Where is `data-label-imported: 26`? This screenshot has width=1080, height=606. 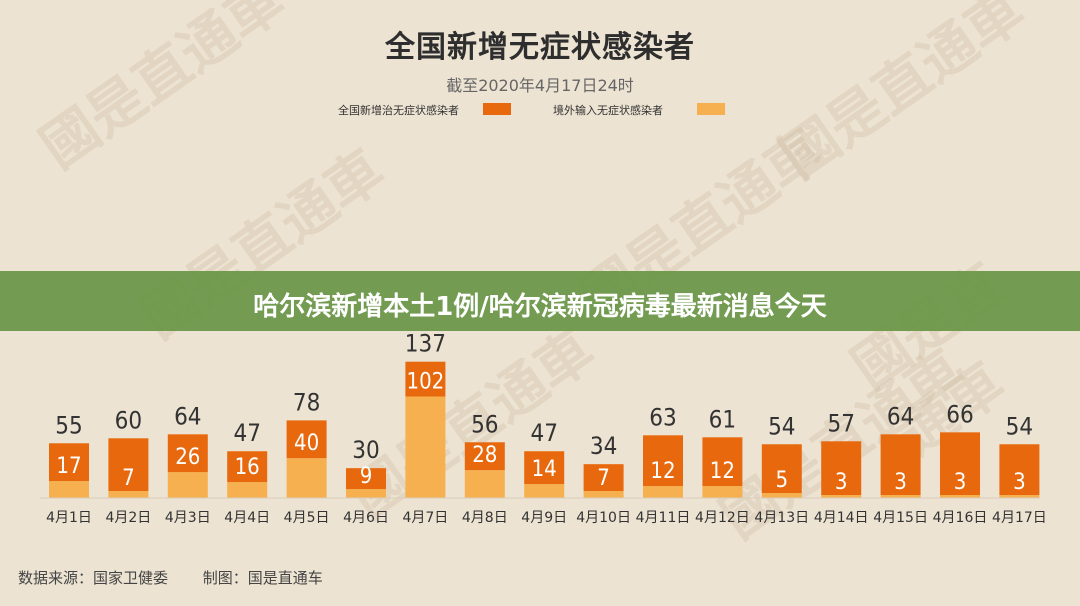
data-label-imported: 26 is located at coordinates (187, 457).